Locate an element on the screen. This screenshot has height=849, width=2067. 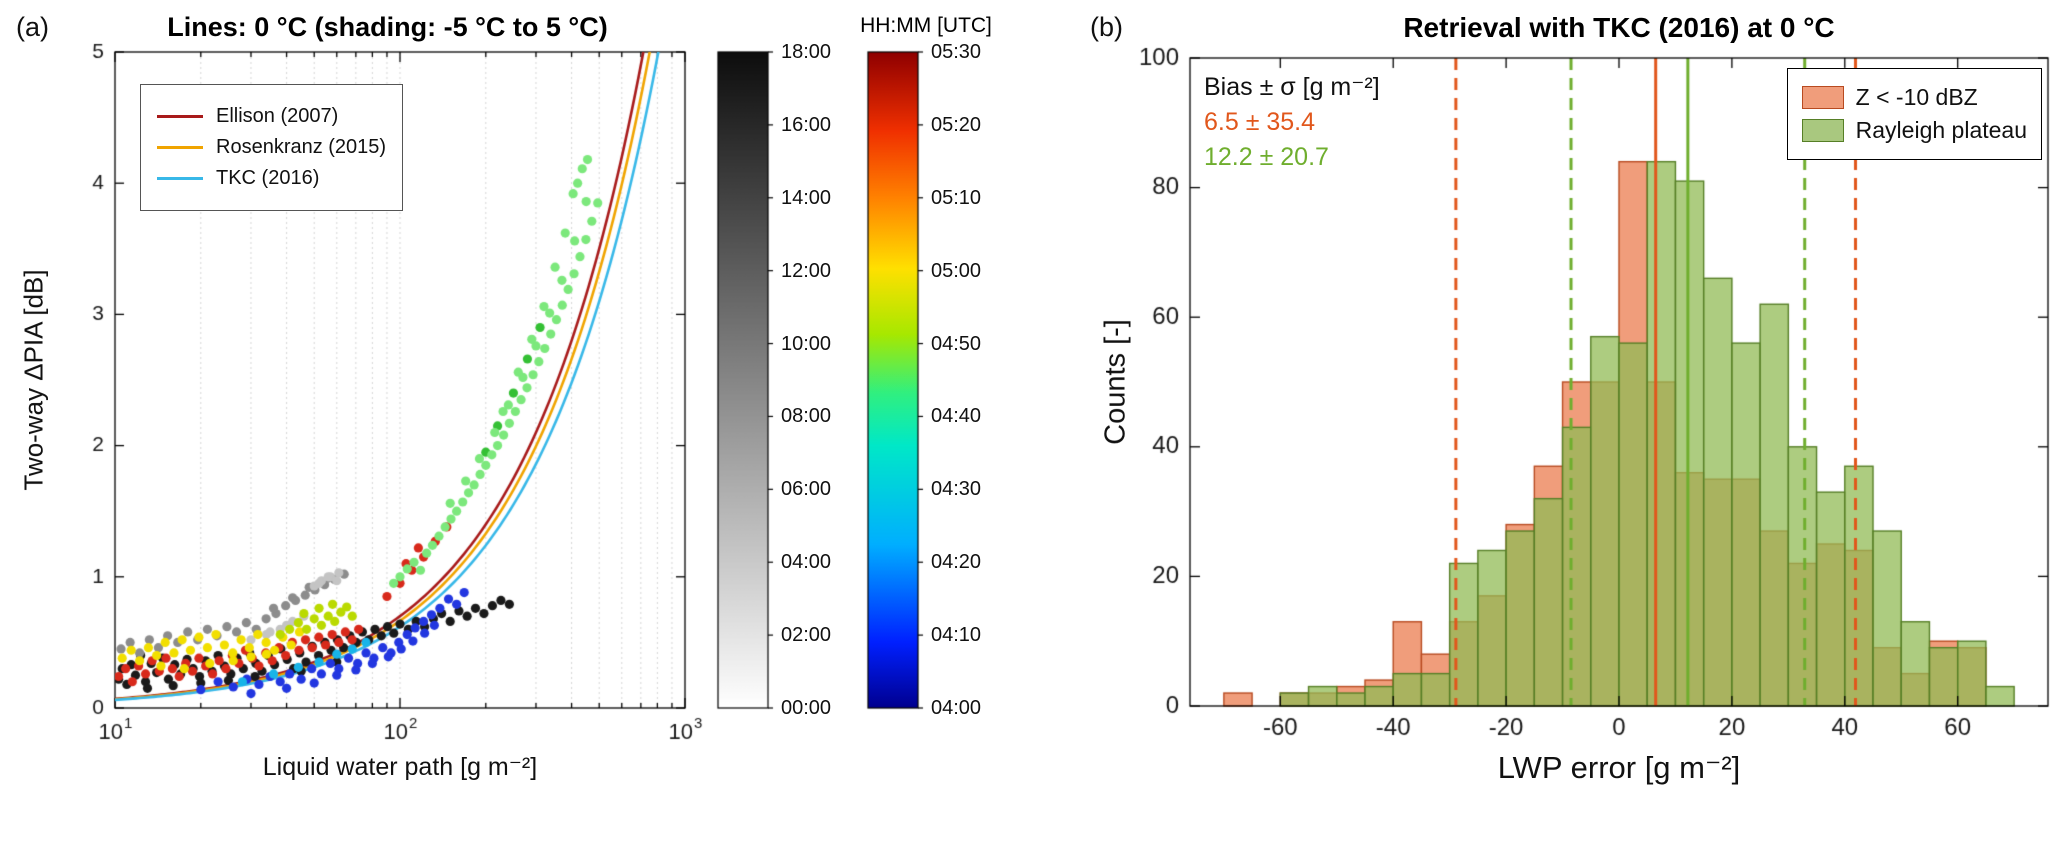
panel-a-label: (a) is located at coordinates (32, 27).